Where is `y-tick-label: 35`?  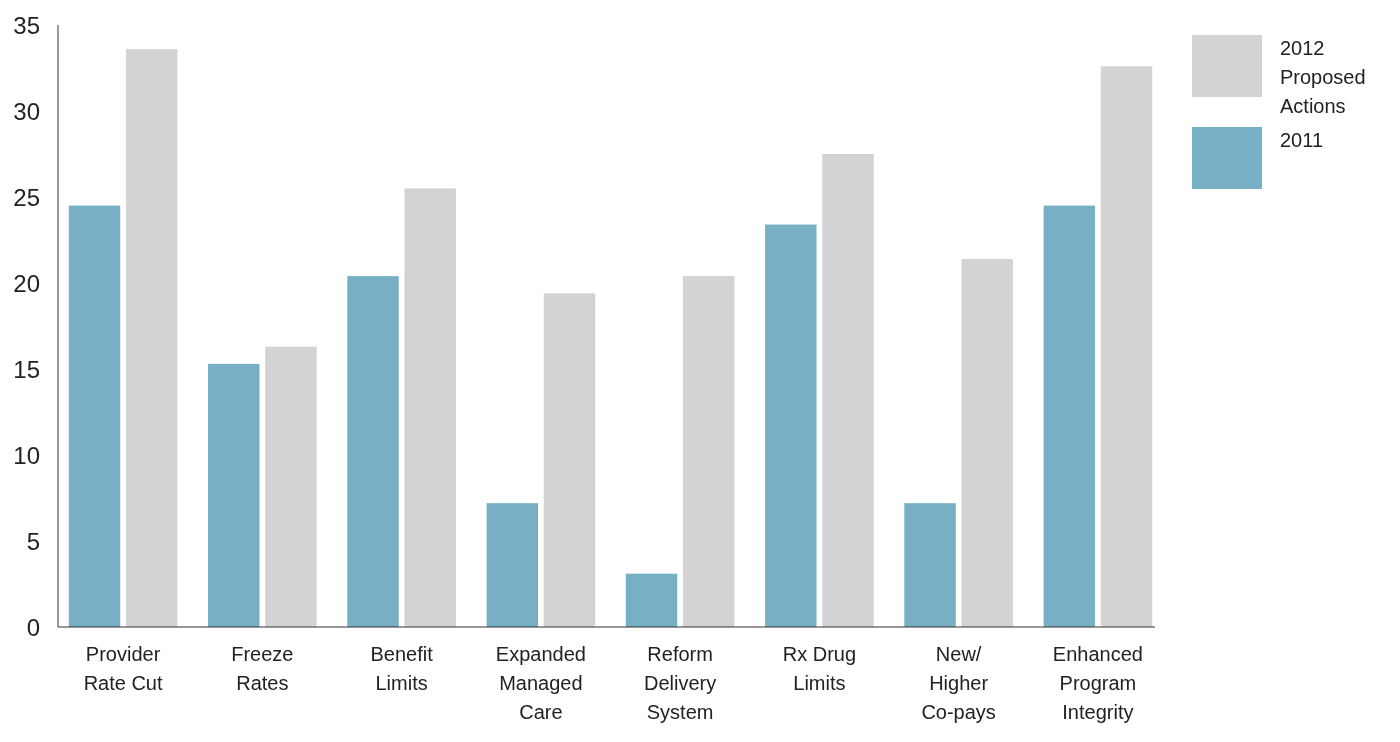
y-tick-label: 35 is located at coordinates (26, 25).